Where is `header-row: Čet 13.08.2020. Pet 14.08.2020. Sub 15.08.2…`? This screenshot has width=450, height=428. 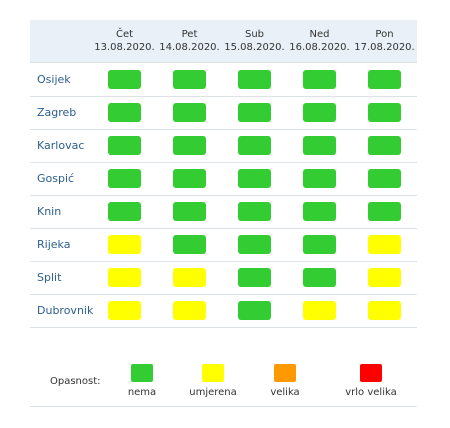
header-row: Čet 13.08.2020. Pet 14.08.2020. Sub 15.08.2… is located at coordinates (223, 41).